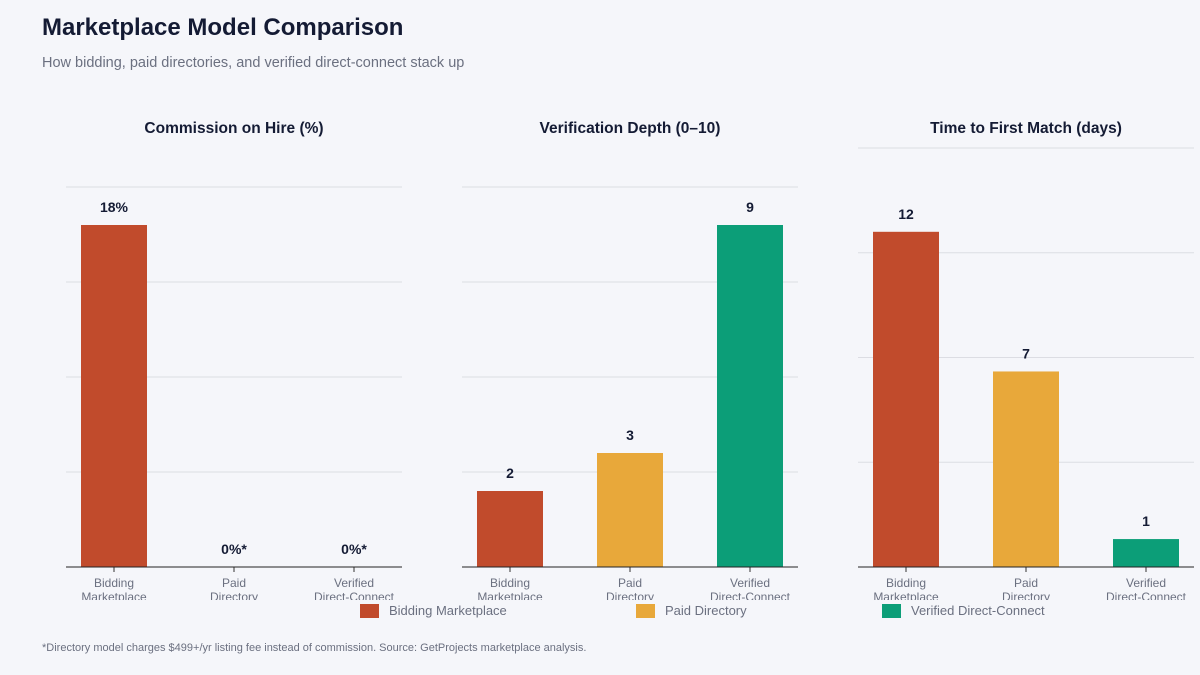 The height and width of the screenshot is (675, 1200). I want to click on chart-title: Commission on Hire (%), so click(233, 128).